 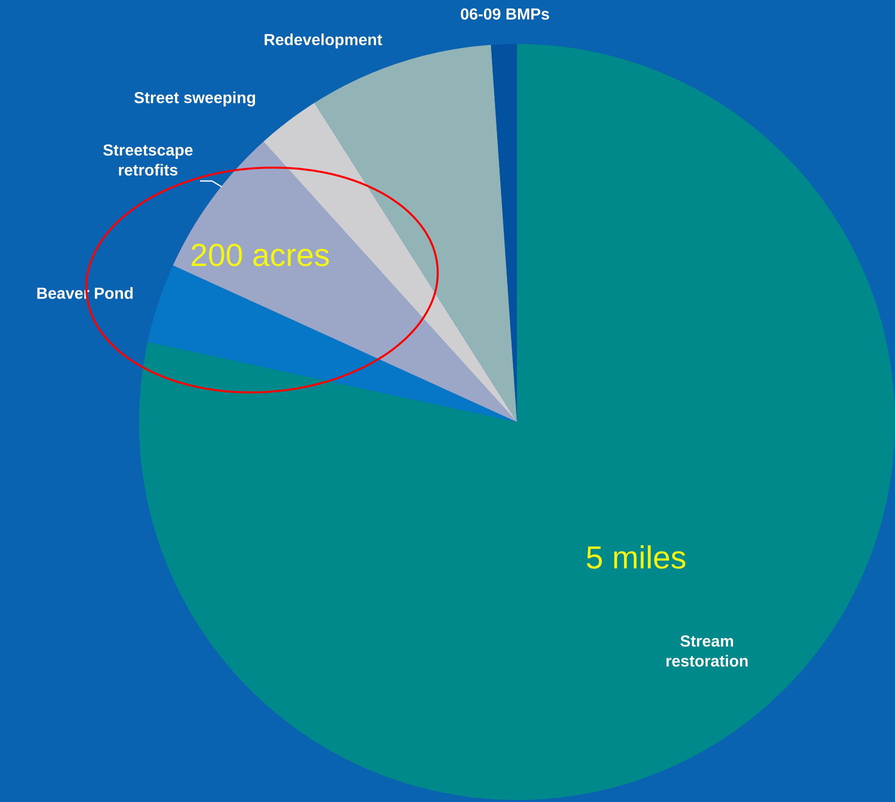 I want to click on text: 200 acres, so click(x=260, y=255).